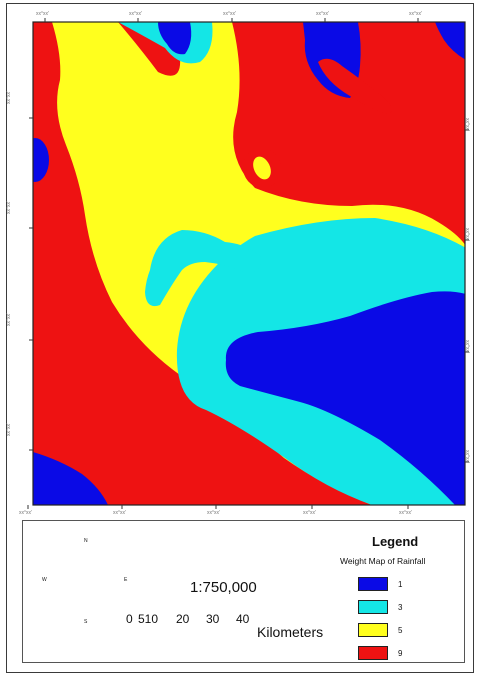 This screenshot has width=482, height=677. I want to click on scale-number: 510, so click(148, 619).